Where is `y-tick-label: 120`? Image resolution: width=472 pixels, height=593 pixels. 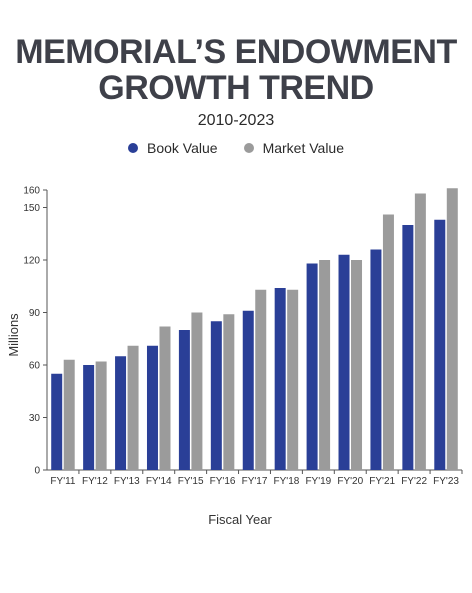 y-tick-label: 120 is located at coordinates (31, 261).